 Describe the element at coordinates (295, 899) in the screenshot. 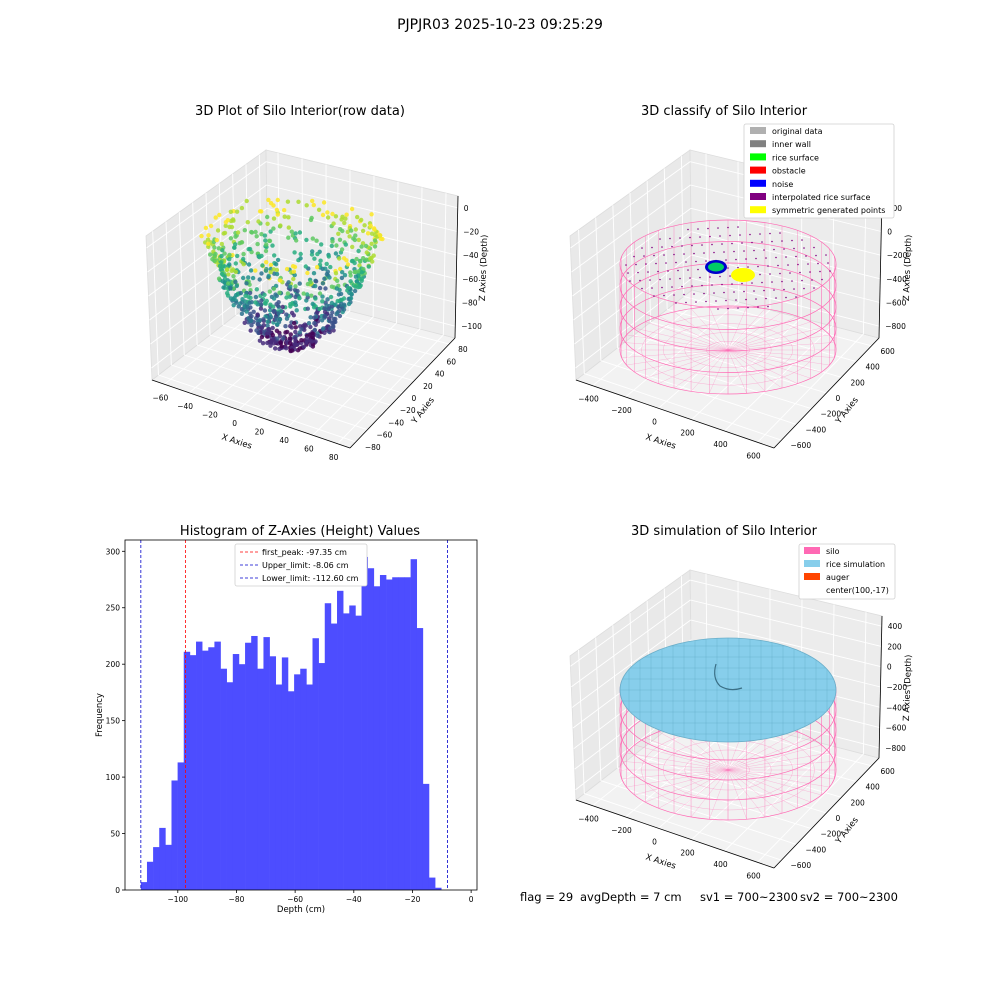

I see `p3-x-tick-label: −60` at that location.